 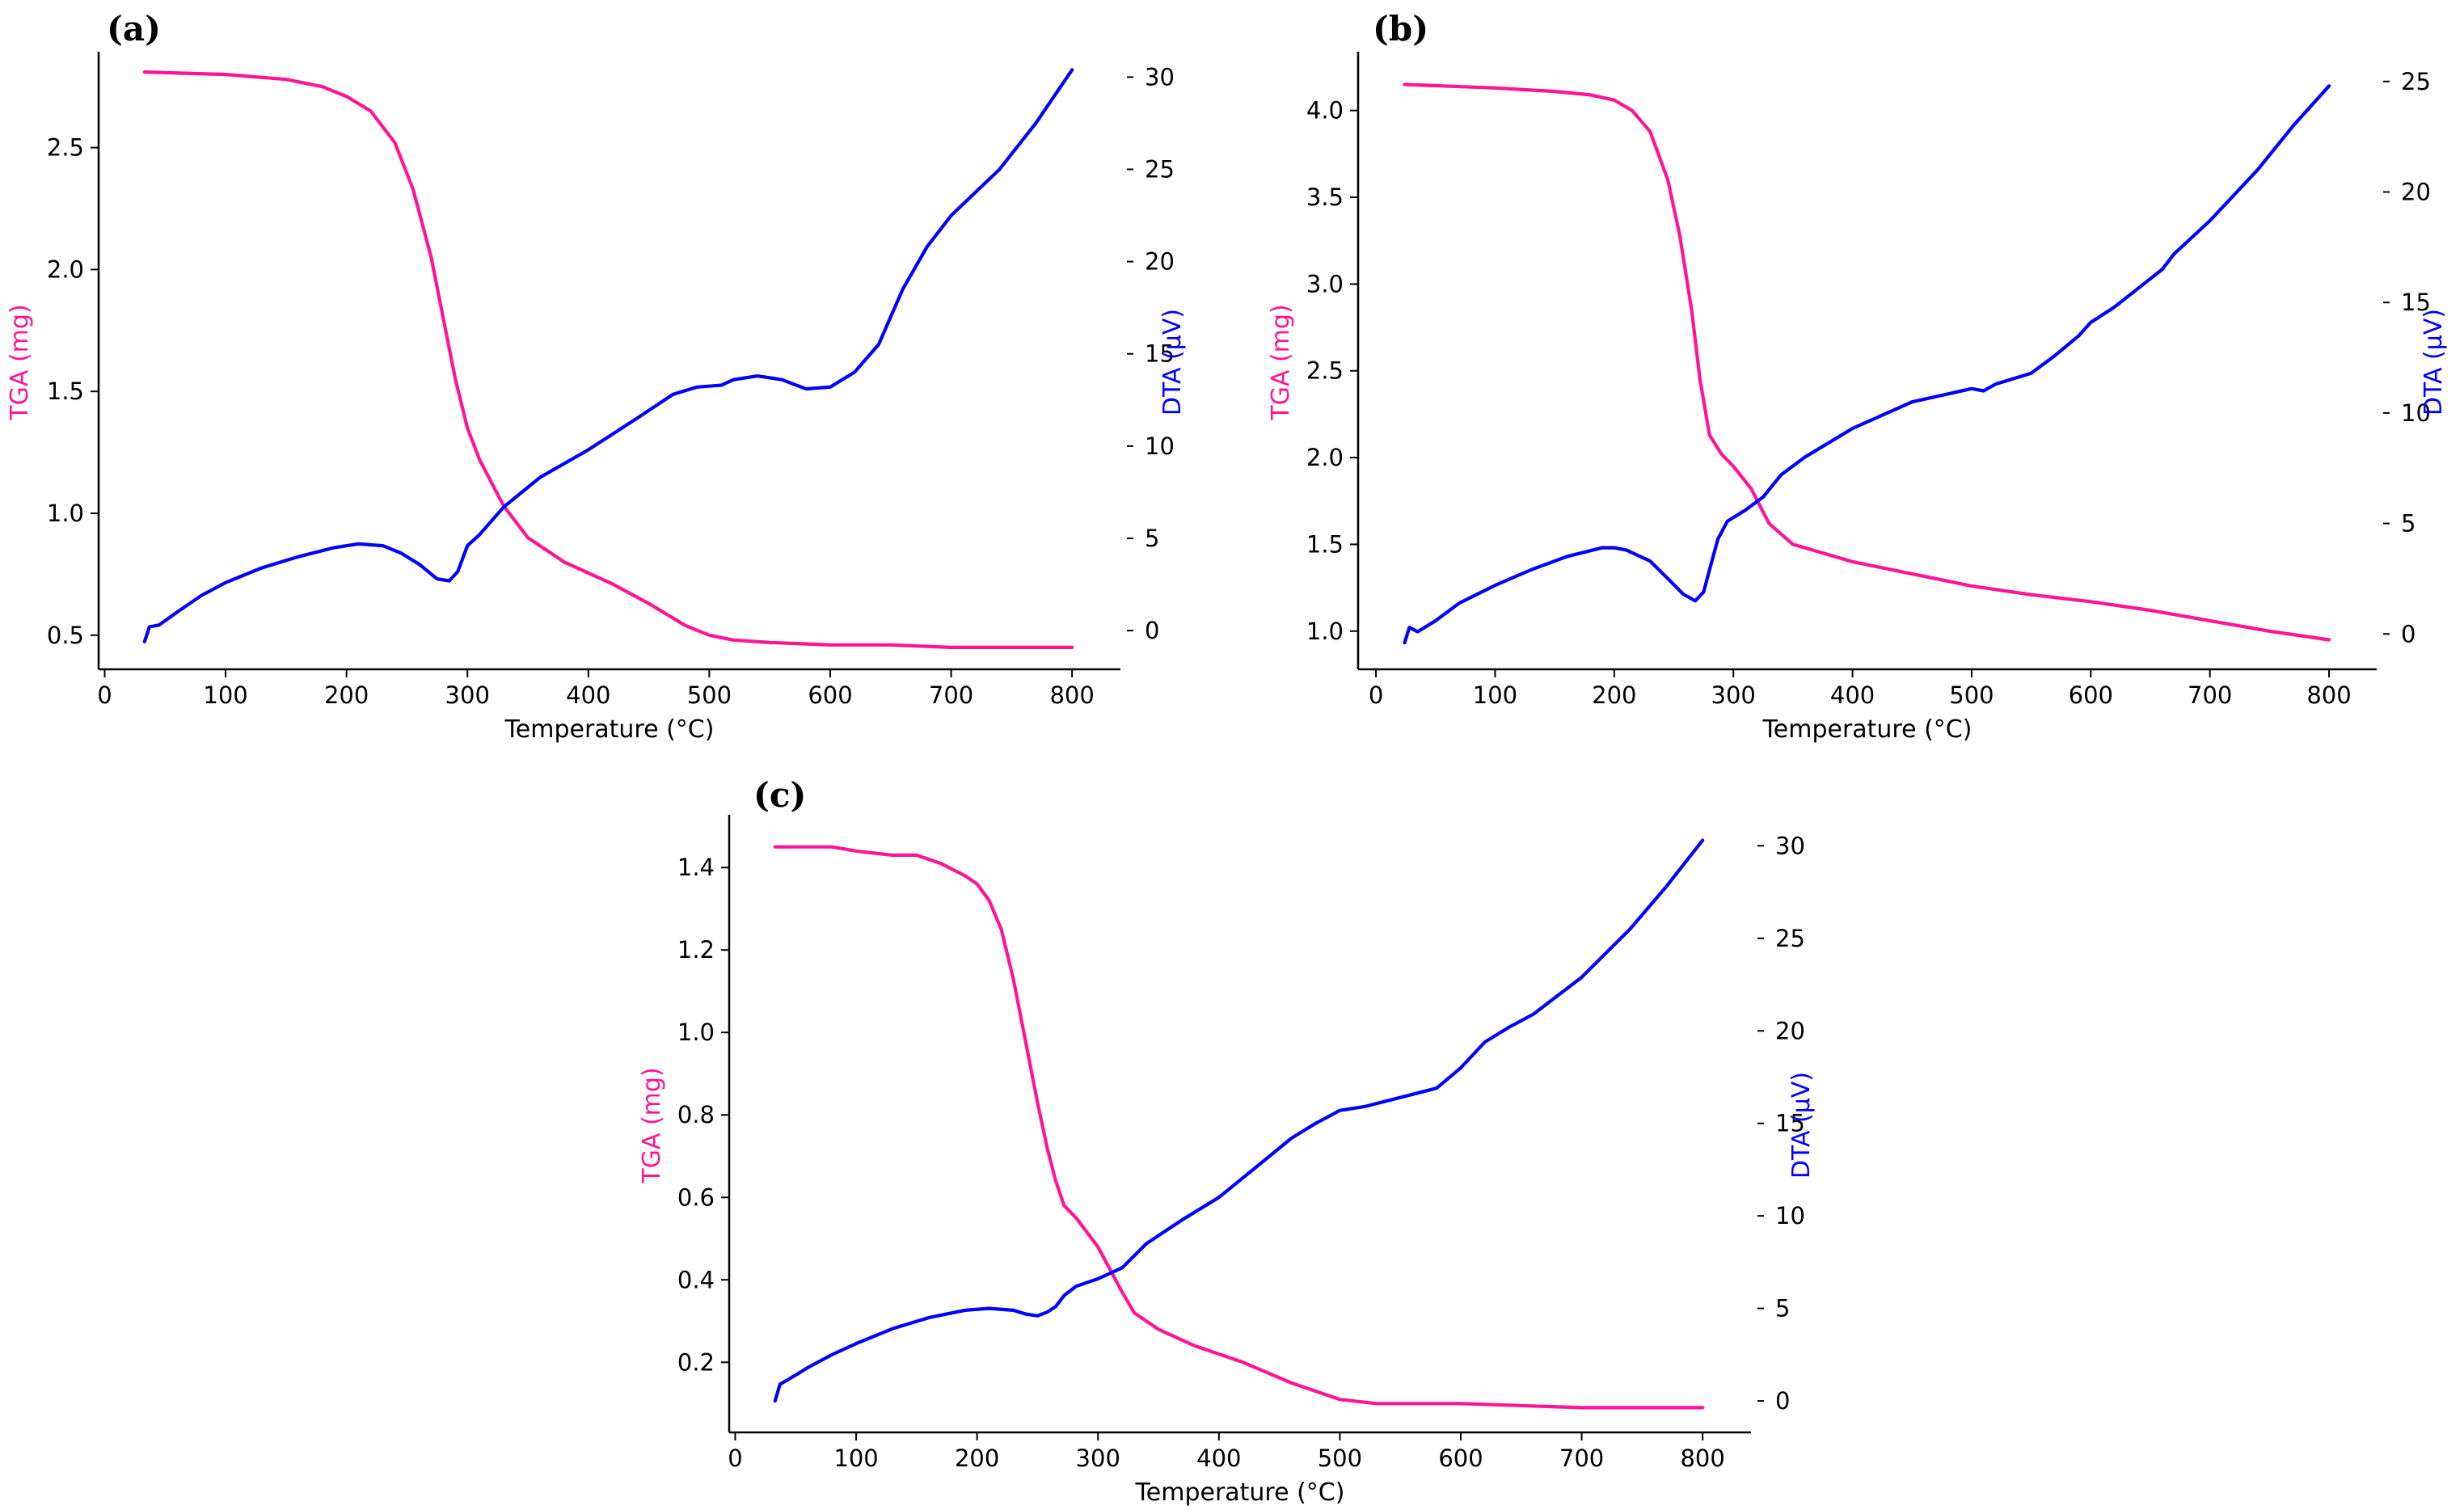 What do you see at coordinates (696, 1362) in the screenshot?
I see `y-tick-label: 0.2` at bounding box center [696, 1362].